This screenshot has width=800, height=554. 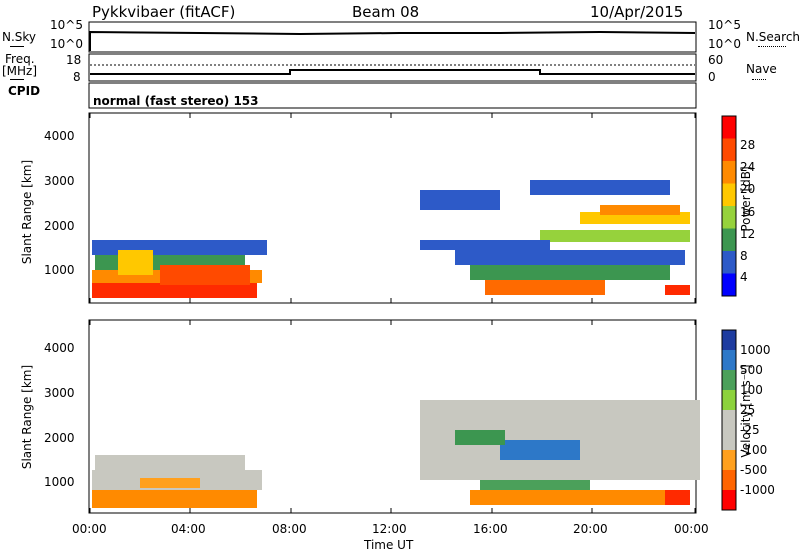 What do you see at coordinates (716, 60) in the screenshot?
I see `nave-tick-high: 60` at bounding box center [716, 60].